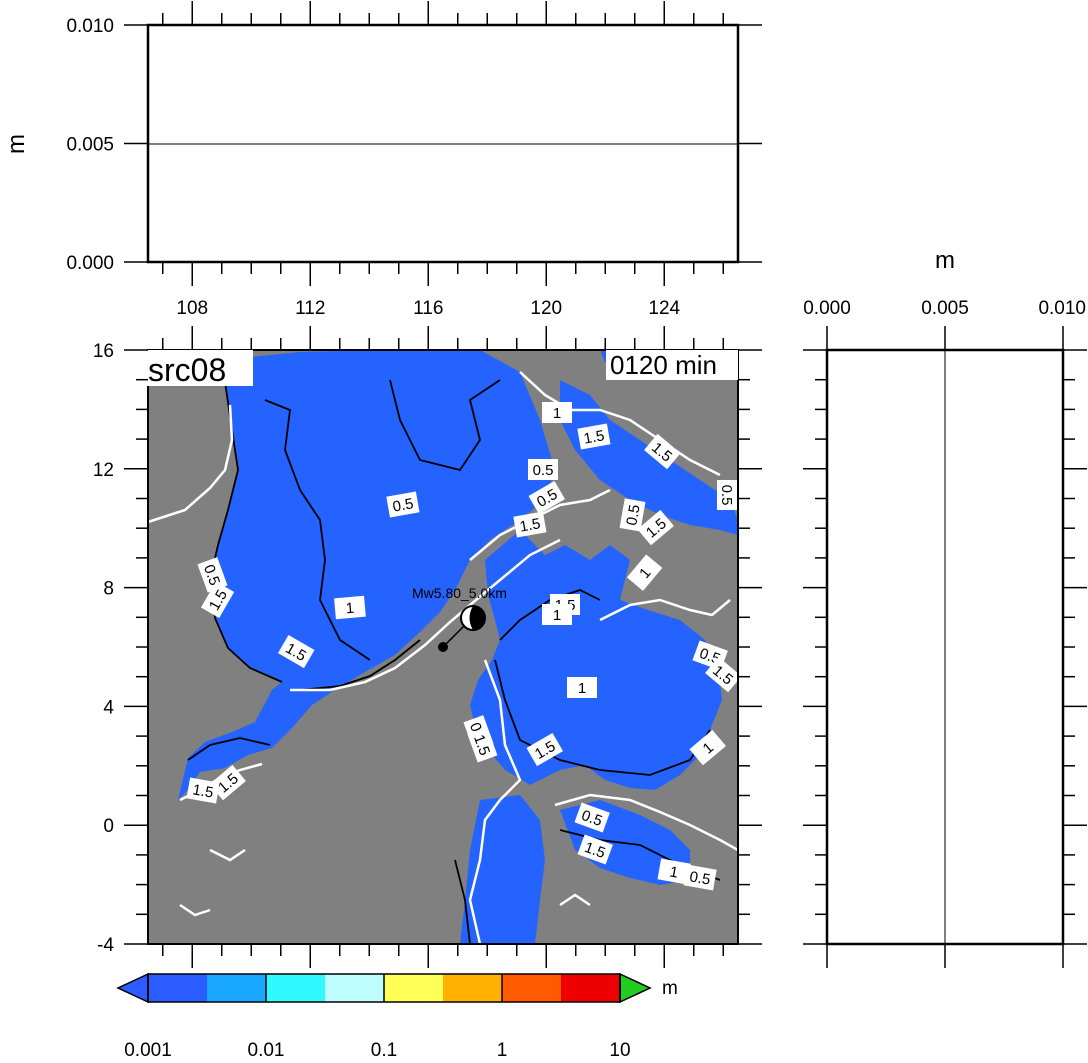 The width and height of the screenshot is (1088, 1063). Describe the element at coordinates (108, 589) in the screenshot. I see `map-y-tick-label: 8` at that location.